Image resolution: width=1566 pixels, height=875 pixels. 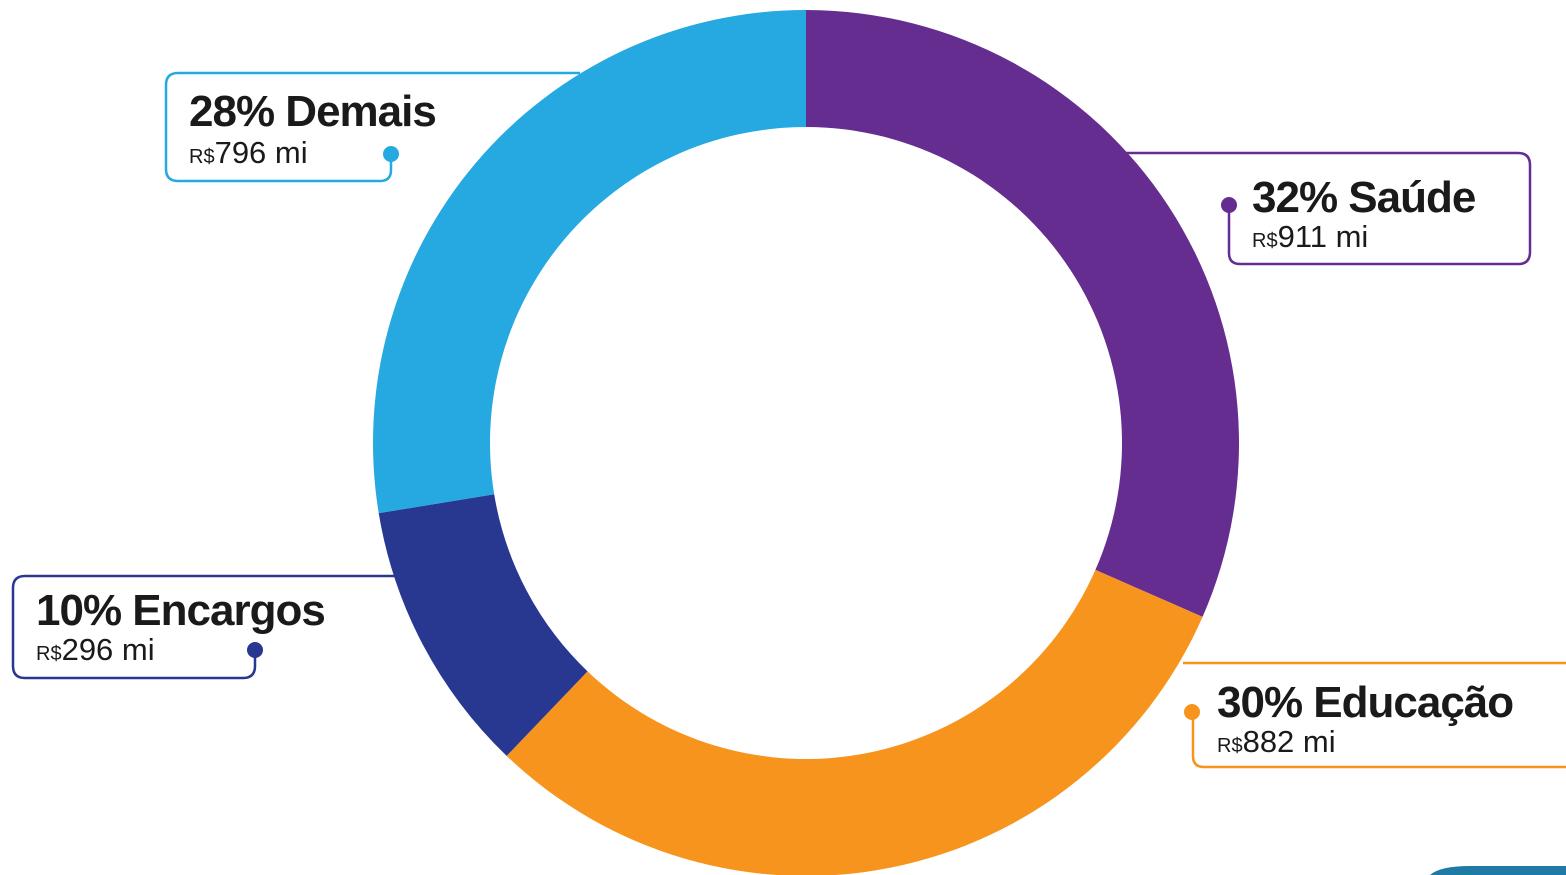 What do you see at coordinates (1363, 197) in the screenshot?
I see `label-saude-pct-name: 32% Saúde` at bounding box center [1363, 197].